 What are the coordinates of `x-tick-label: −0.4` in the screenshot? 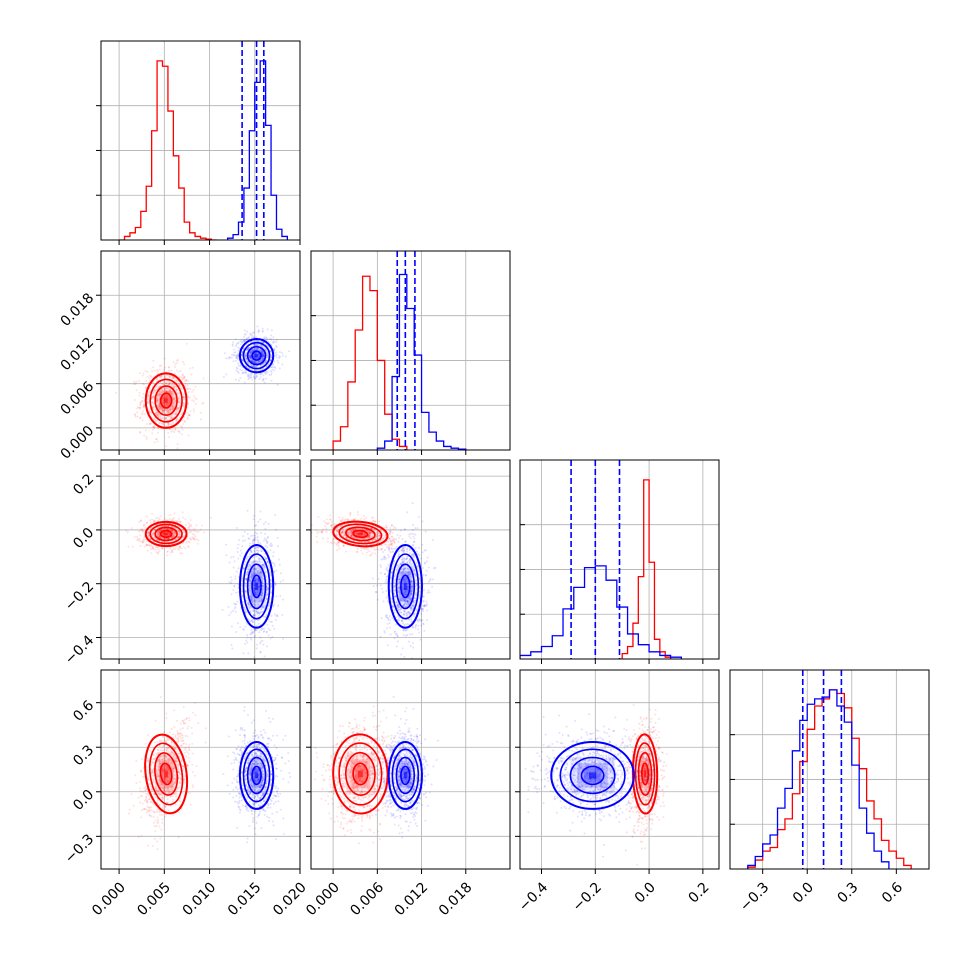 It's located at (533, 896).